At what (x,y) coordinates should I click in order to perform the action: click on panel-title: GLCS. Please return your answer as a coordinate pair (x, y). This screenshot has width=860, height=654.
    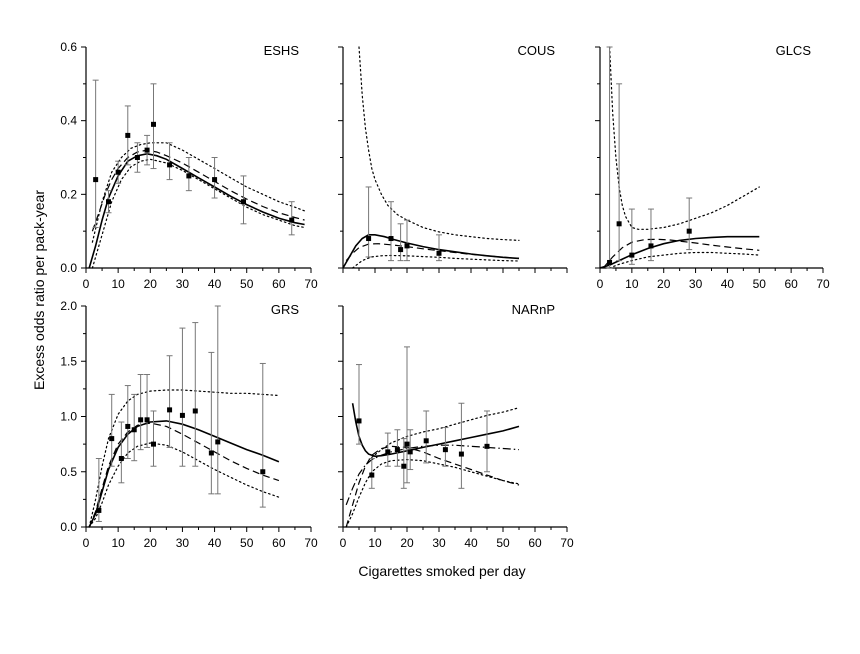
    Looking at the image, I should click on (794, 50).